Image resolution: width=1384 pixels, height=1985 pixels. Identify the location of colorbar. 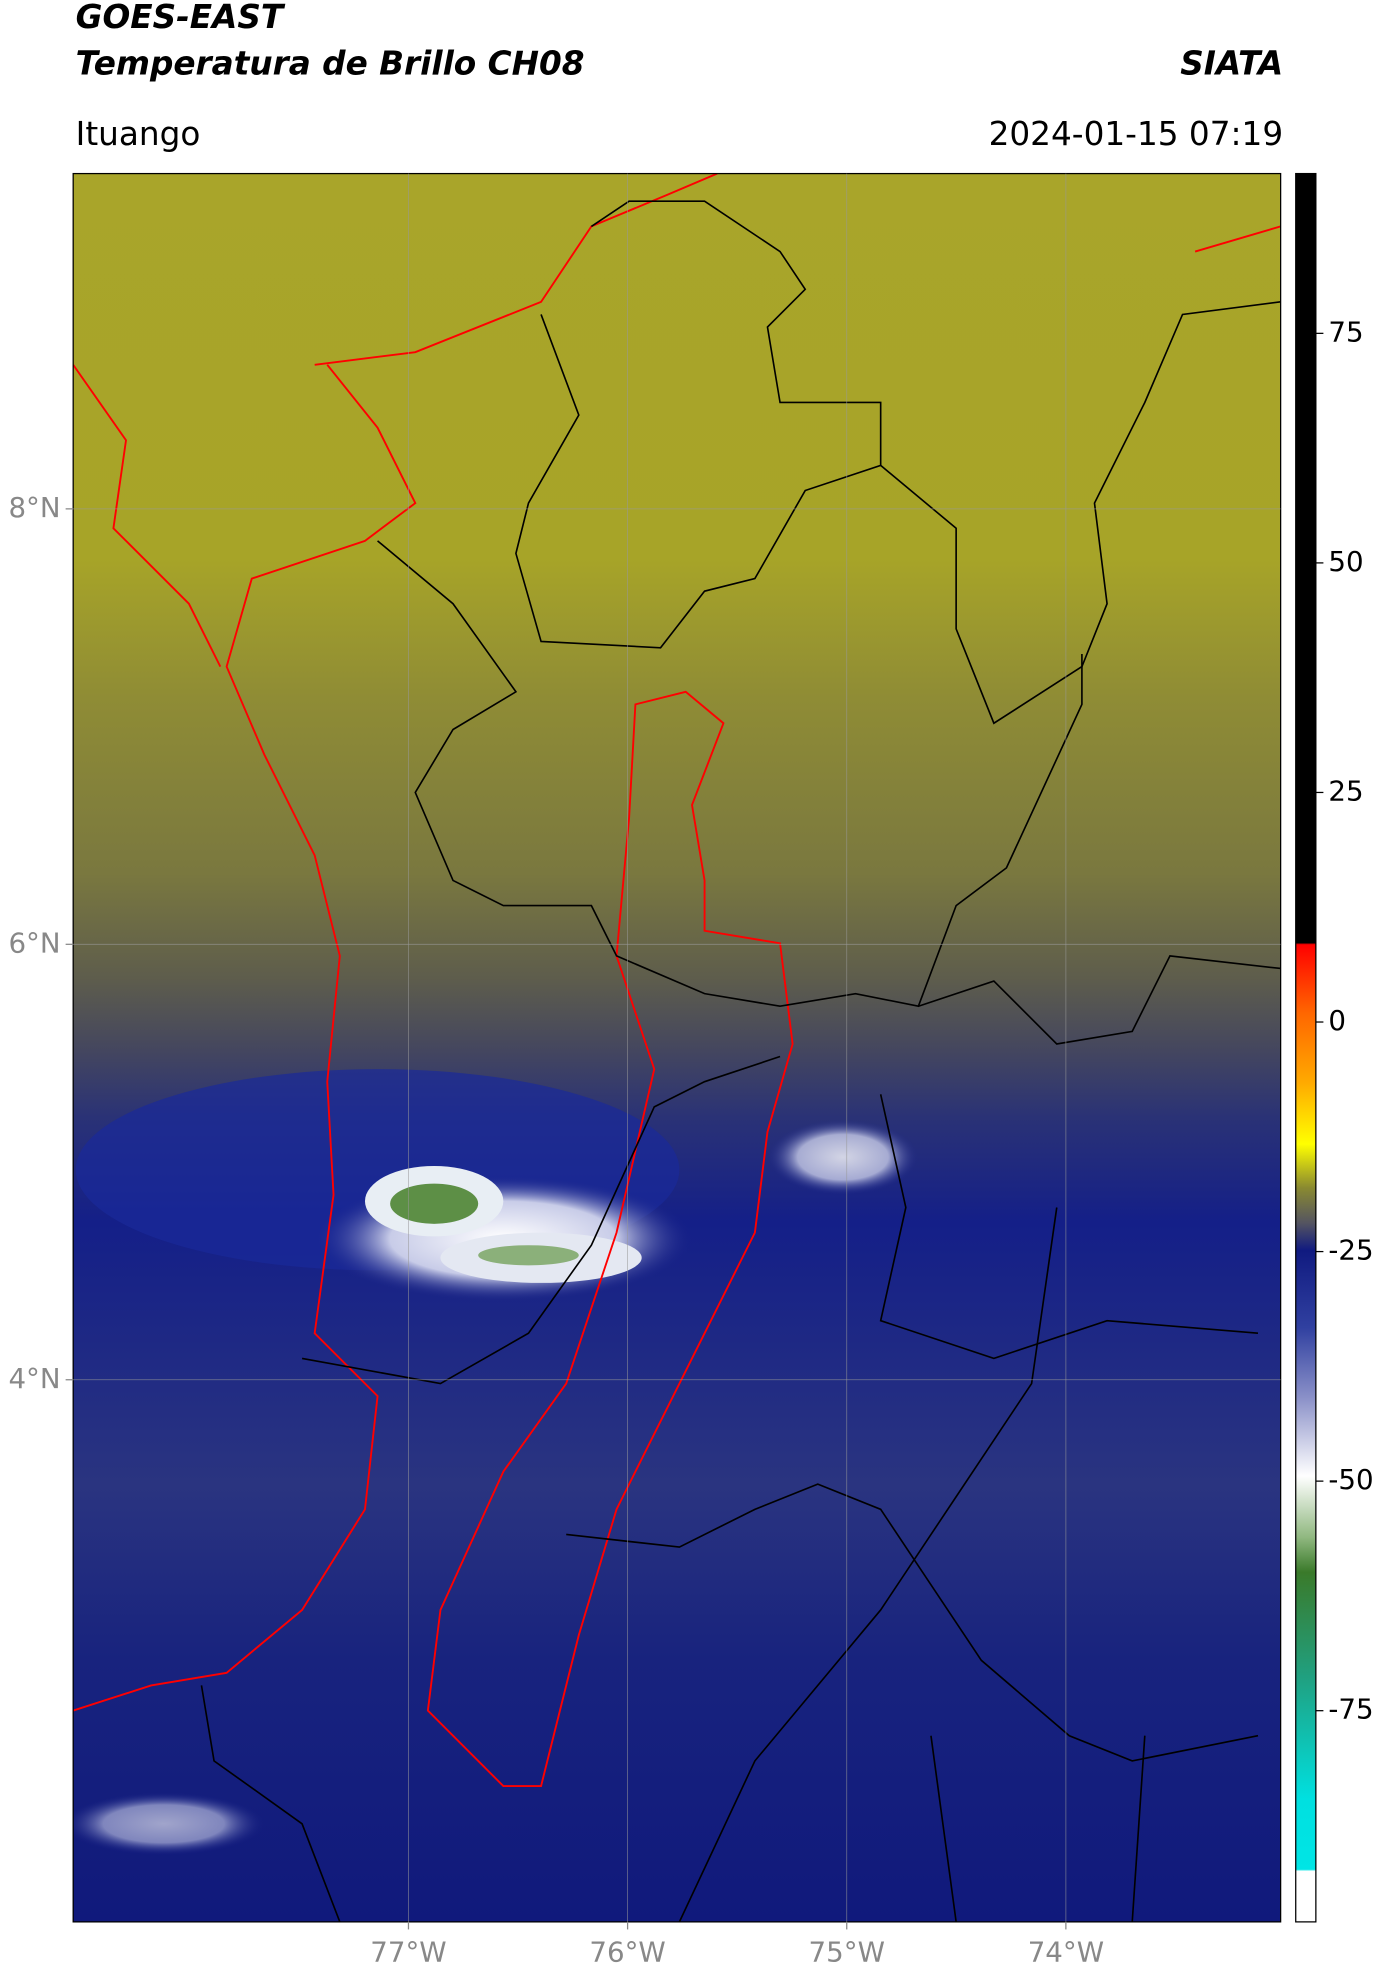
(1306, 1047).